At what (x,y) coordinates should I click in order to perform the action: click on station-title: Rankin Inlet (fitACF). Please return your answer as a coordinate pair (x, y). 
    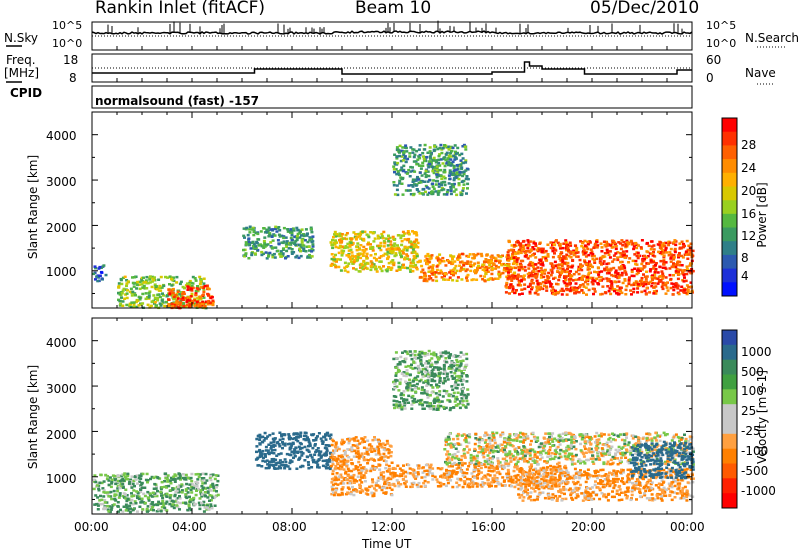
    Looking at the image, I should click on (180, 9).